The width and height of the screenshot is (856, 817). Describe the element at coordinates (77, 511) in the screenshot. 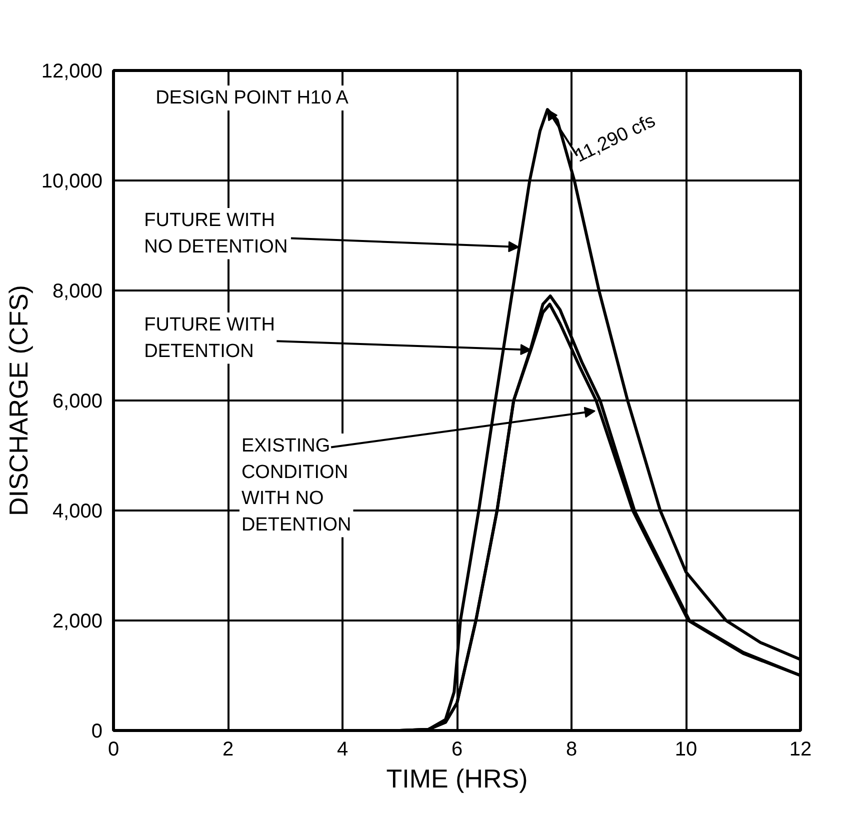

I see `y-tick-label: 4,000` at that location.